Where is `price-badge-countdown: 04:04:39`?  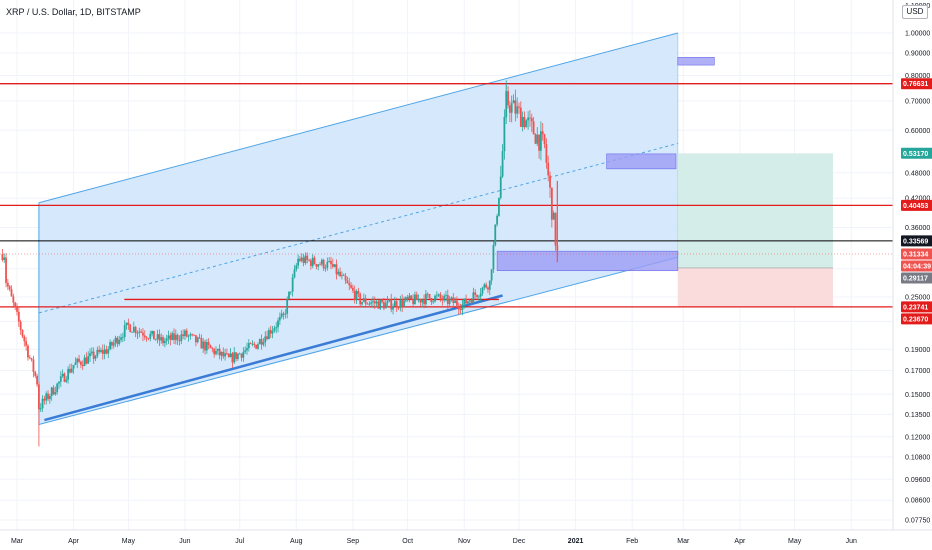
price-badge-countdown: 04:04:39 is located at coordinates (916, 266).